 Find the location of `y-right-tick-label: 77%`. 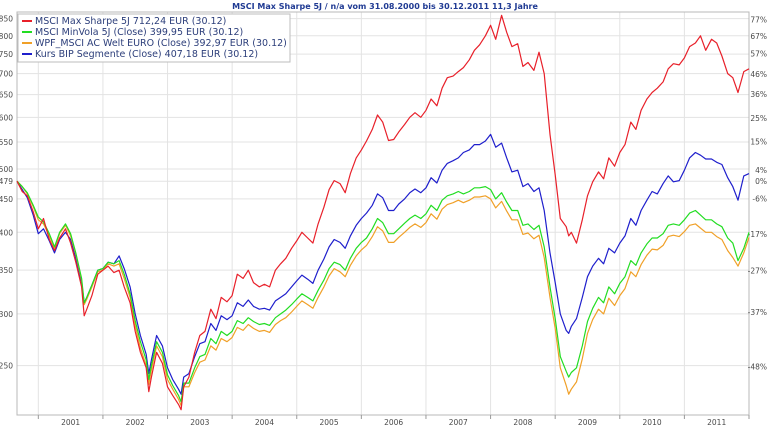

y-right-tick-label: 77% is located at coordinates (758, 19).